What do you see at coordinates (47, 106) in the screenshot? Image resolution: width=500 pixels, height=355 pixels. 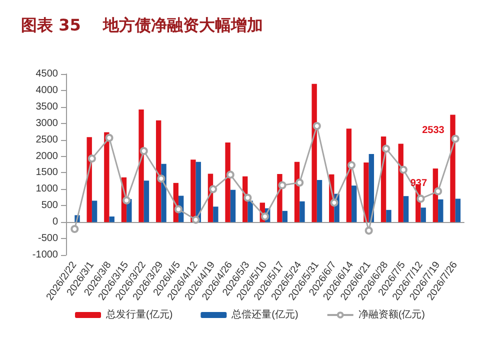 I see `y-tick-label: 3500` at bounding box center [47, 106].